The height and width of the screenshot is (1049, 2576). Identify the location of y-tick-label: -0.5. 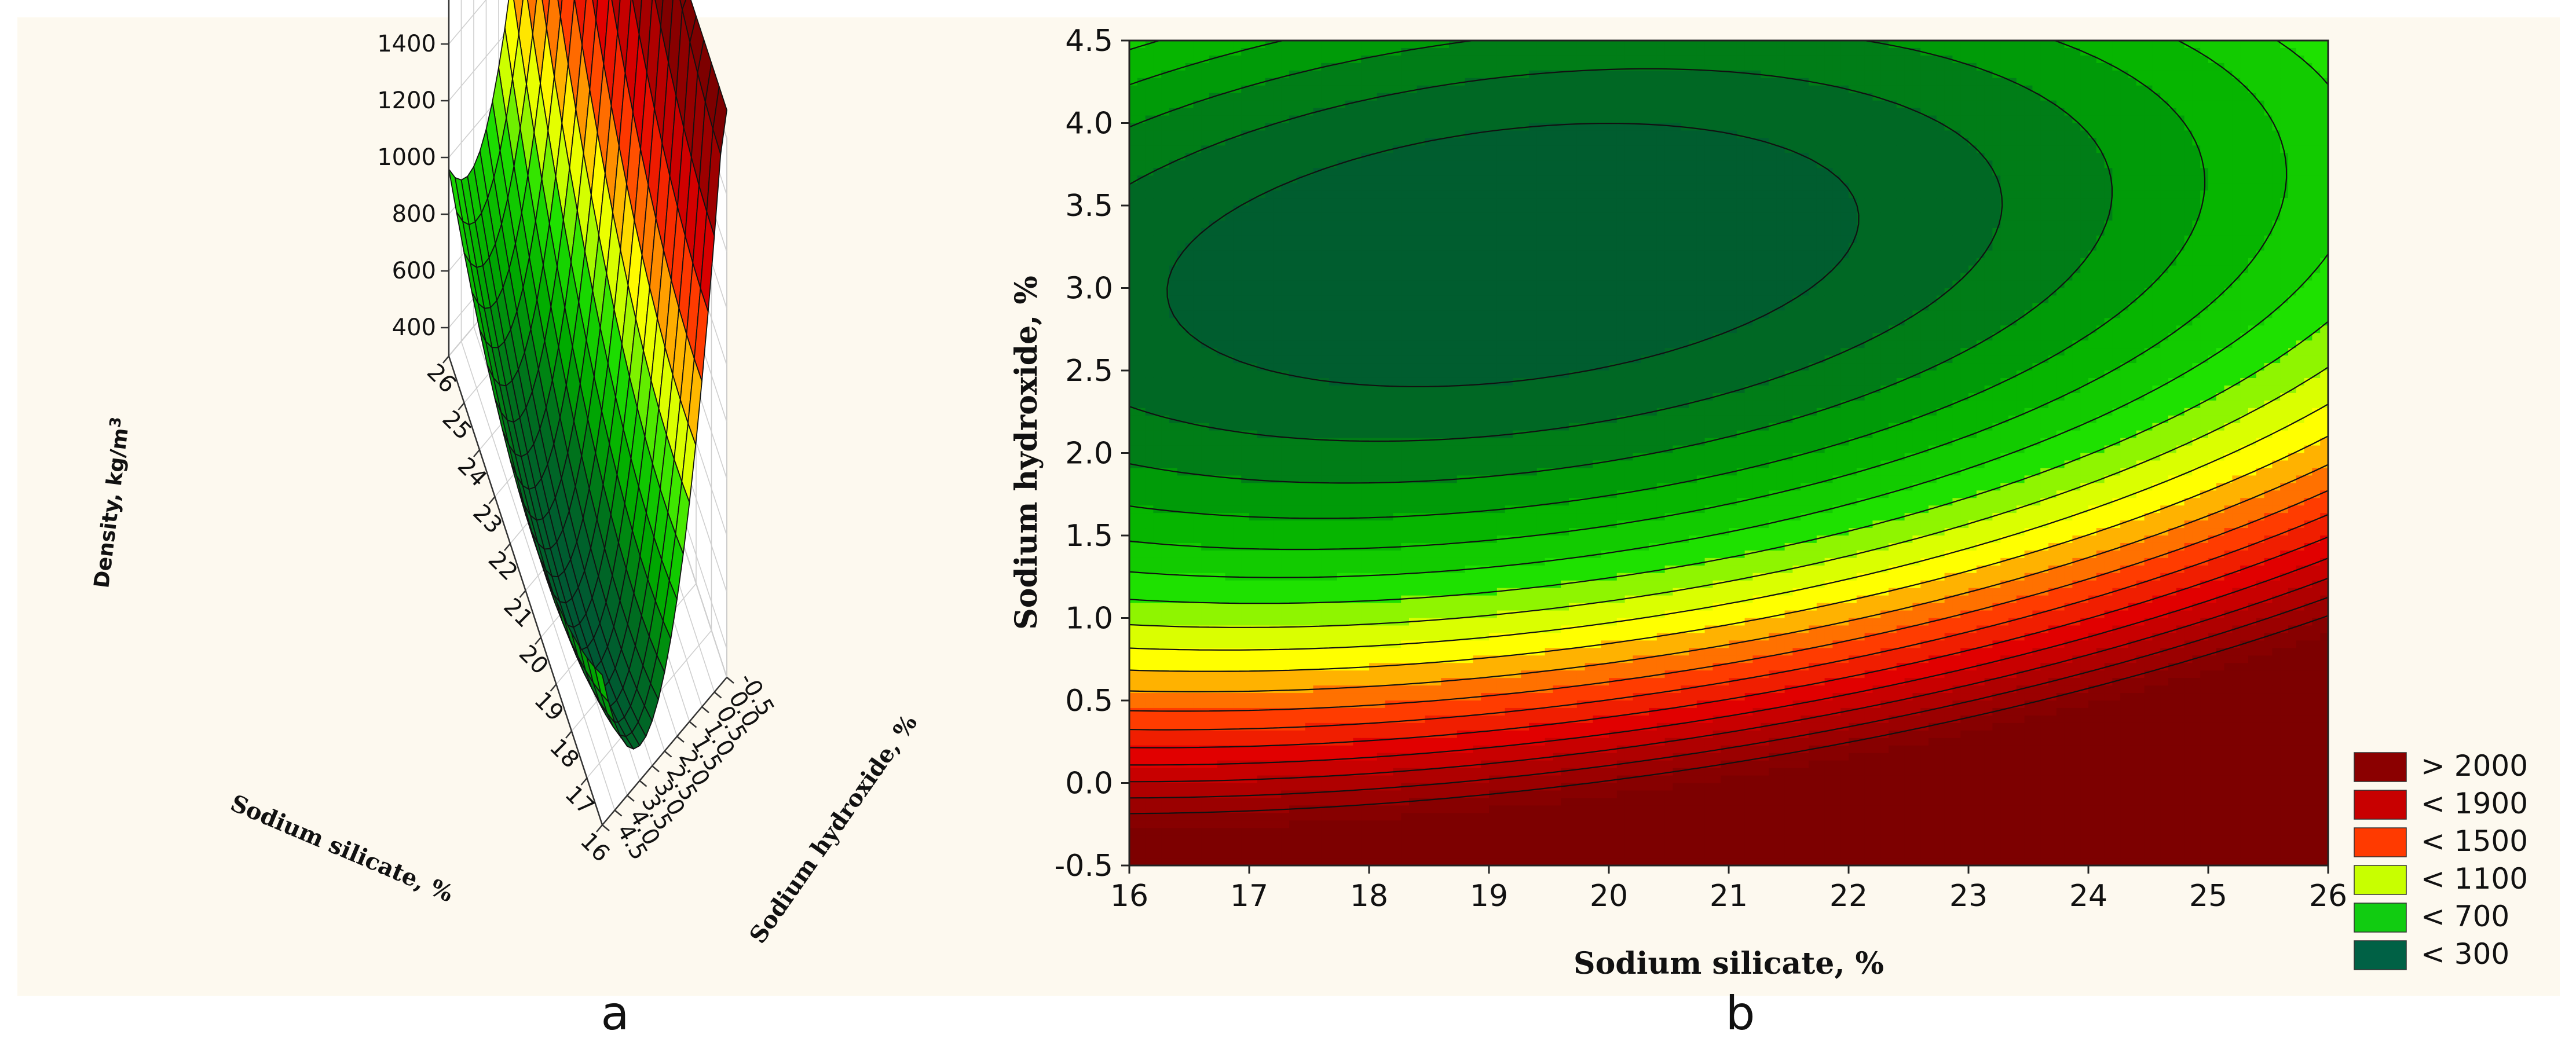
(1084, 866).